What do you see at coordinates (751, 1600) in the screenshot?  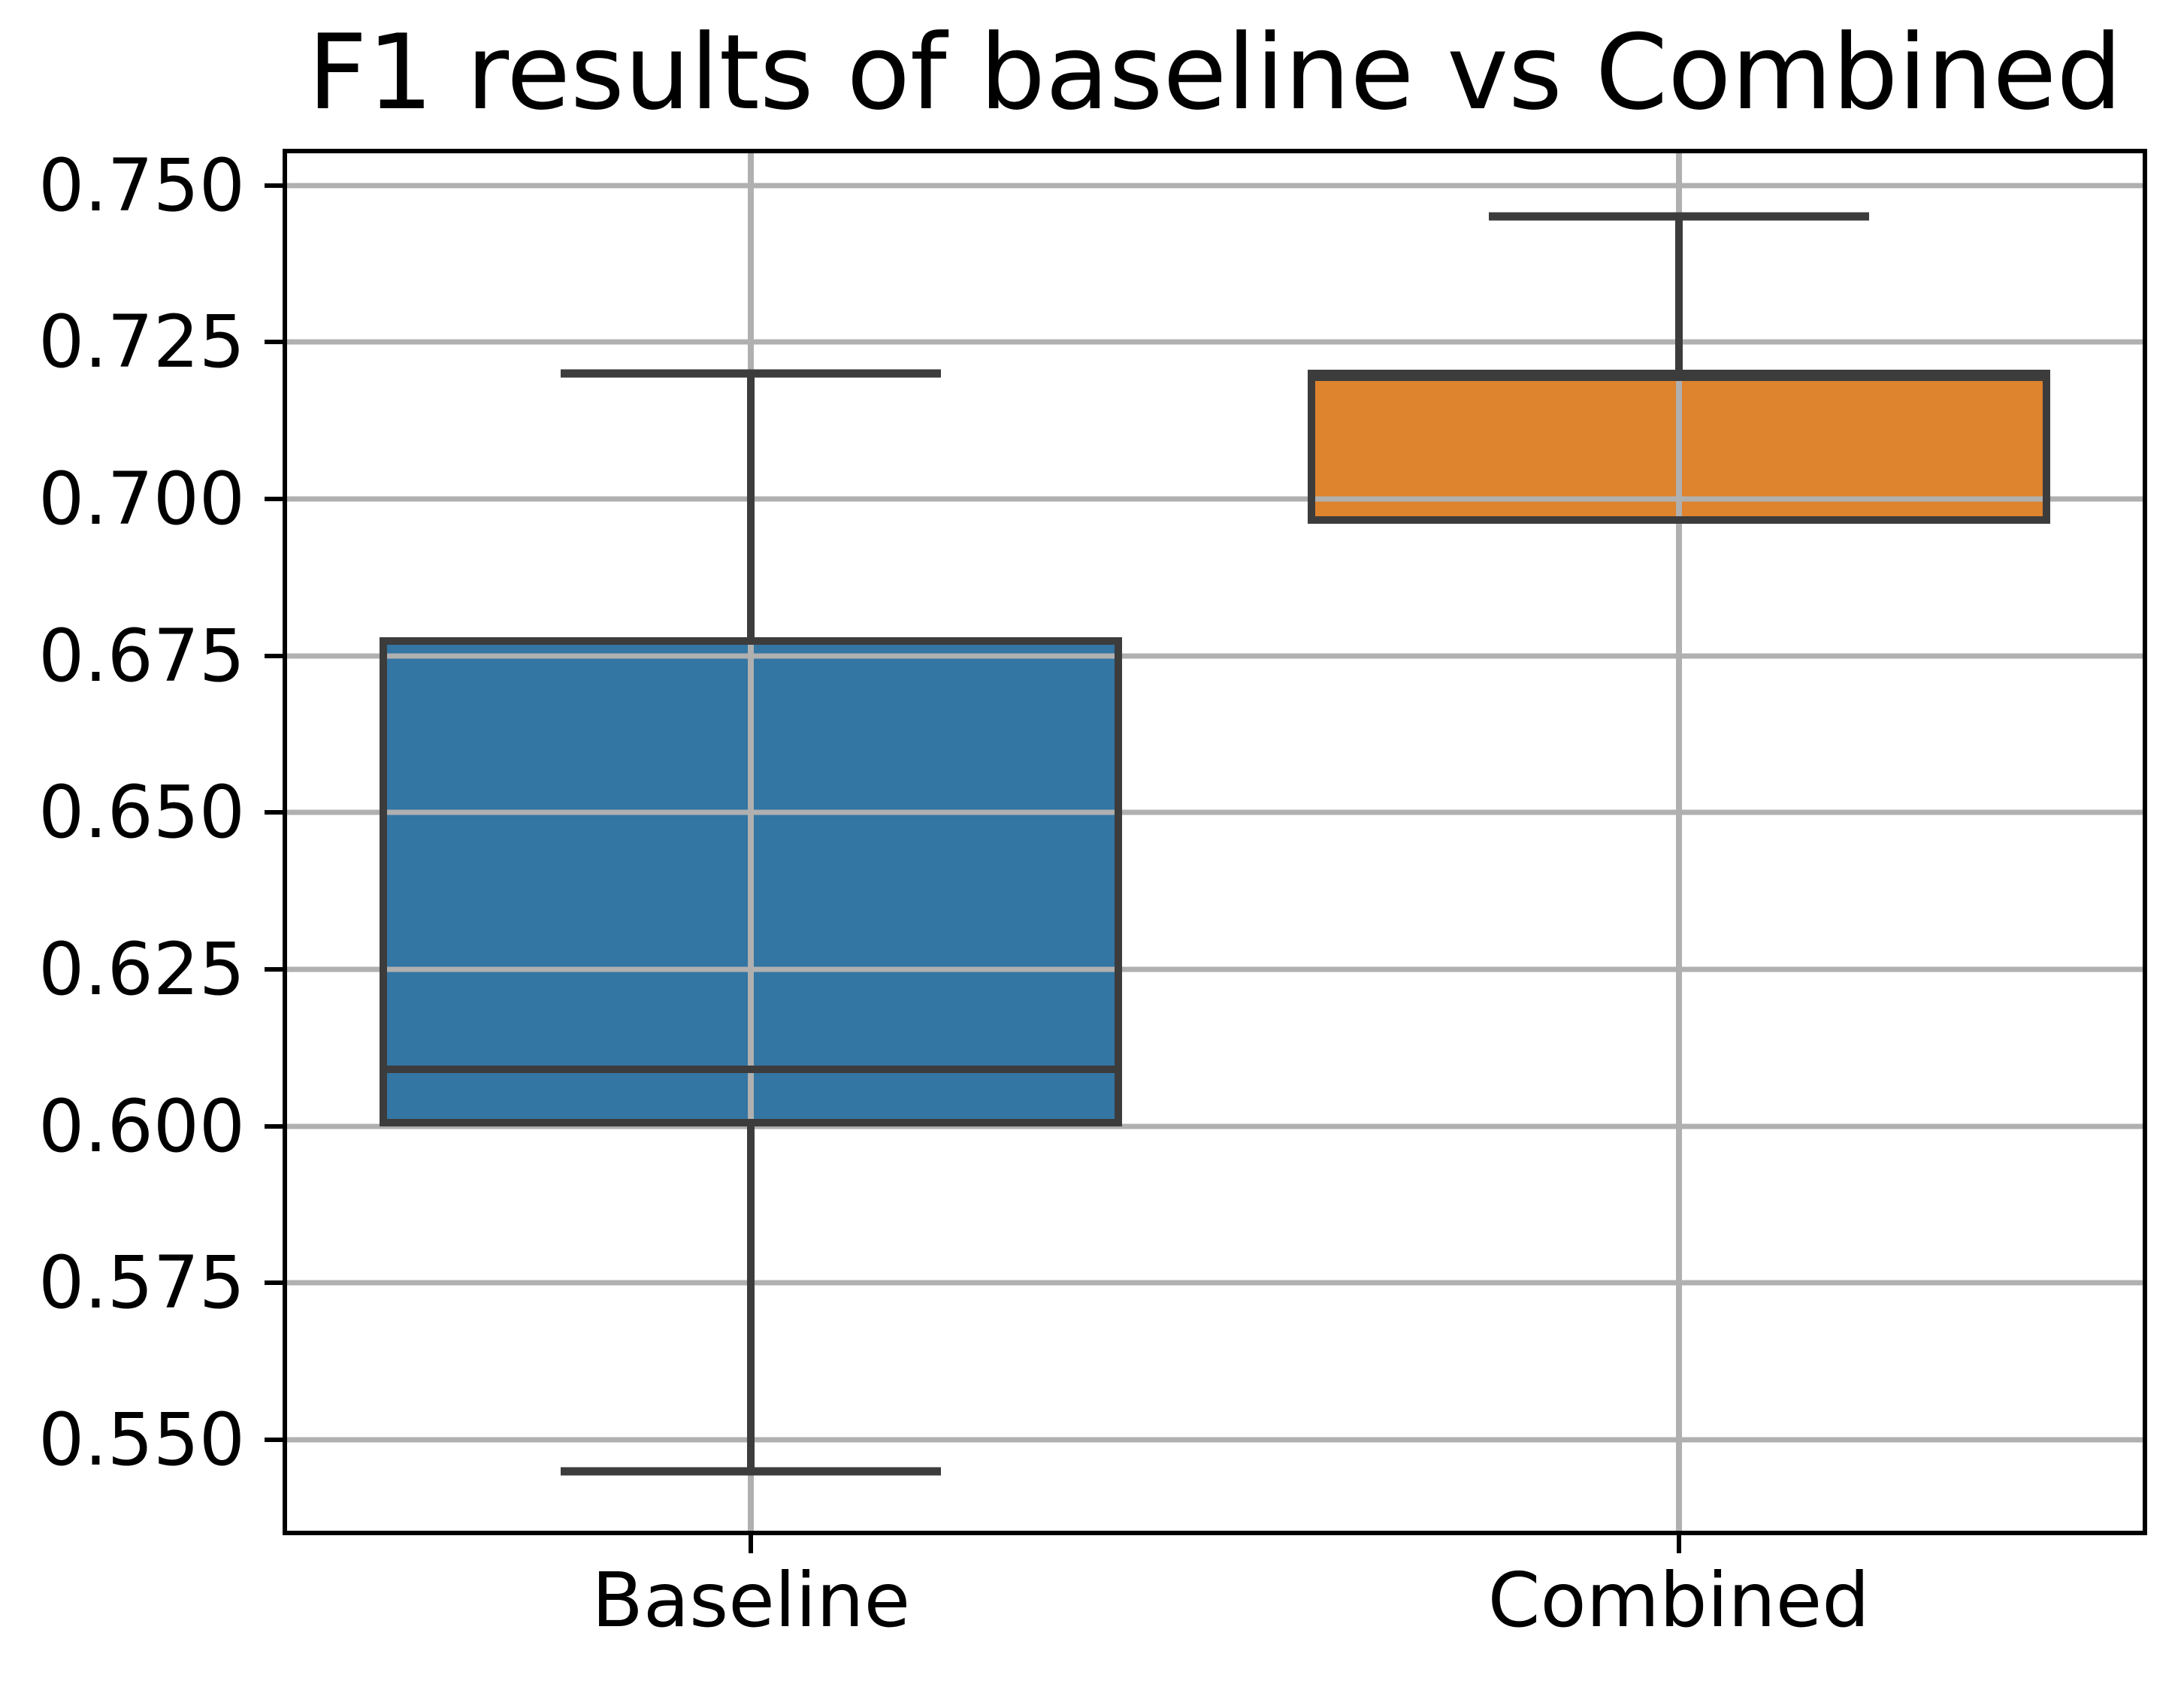 I see `x-axis-label: Baseline` at bounding box center [751, 1600].